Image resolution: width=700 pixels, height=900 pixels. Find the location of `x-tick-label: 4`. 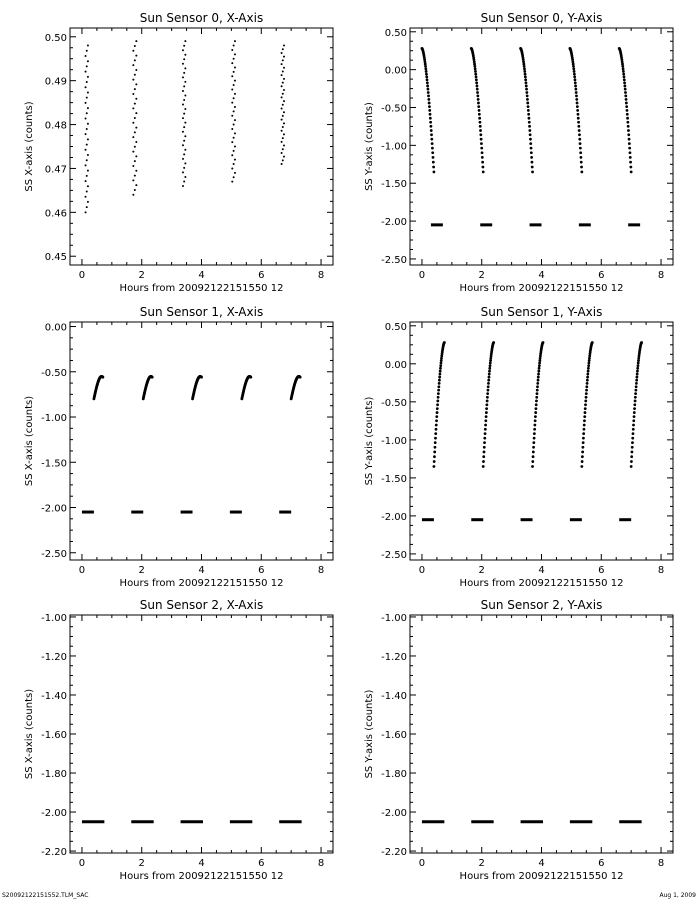

x-tick-label: 4 is located at coordinates (541, 275).